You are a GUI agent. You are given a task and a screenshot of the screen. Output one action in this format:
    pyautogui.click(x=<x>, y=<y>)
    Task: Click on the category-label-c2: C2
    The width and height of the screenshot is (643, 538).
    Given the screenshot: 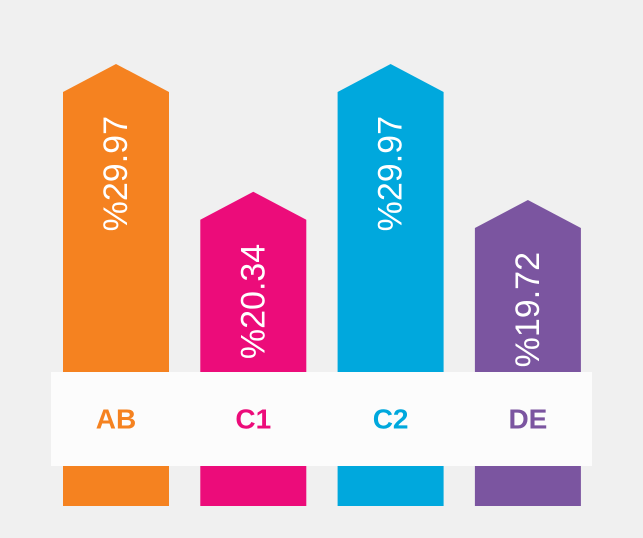 What is the action you would take?
    pyautogui.click(x=391, y=419)
    